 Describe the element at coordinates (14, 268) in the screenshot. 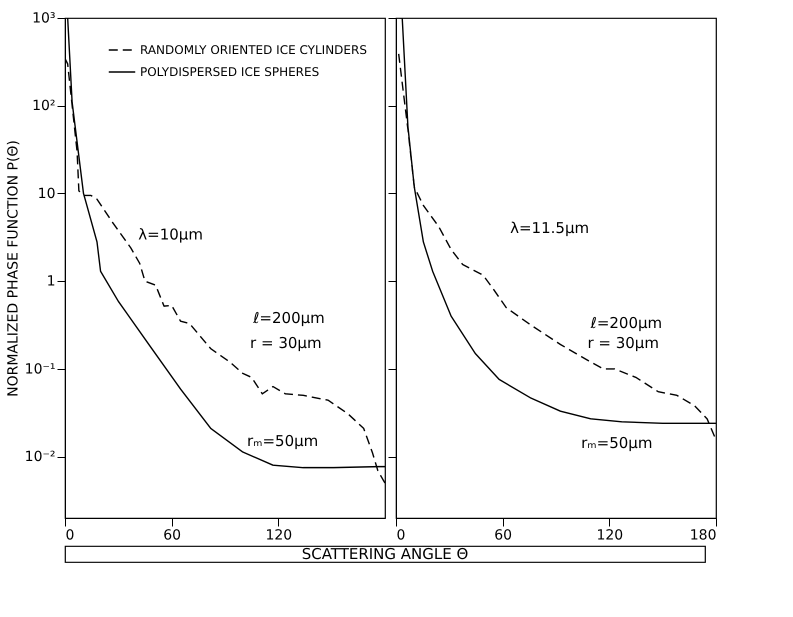

I see `y-axis-title: NORMALIZED PHASE FUNCTION P(Θ)` at that location.